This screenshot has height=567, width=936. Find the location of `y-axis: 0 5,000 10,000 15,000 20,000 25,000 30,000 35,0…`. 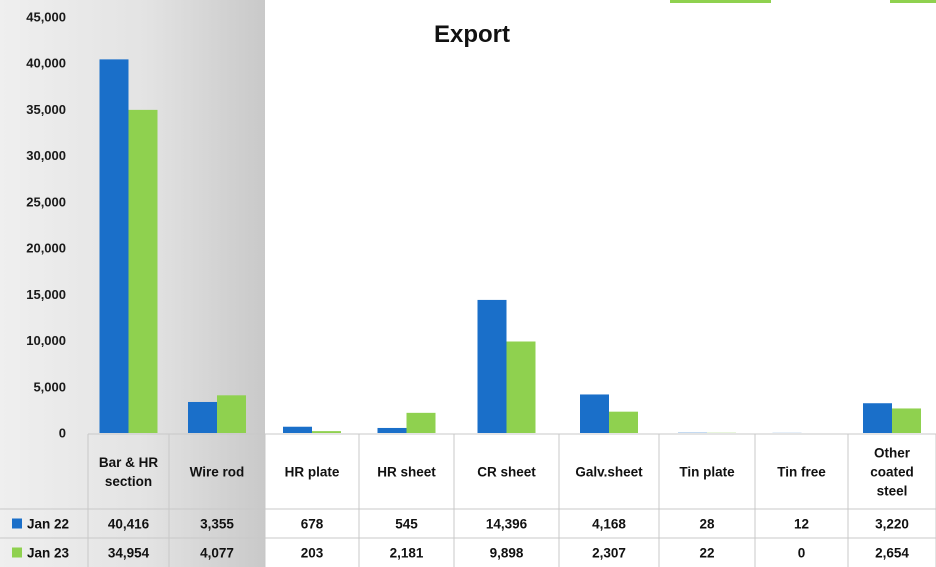

y-axis: 0 5,000 10,000 15,000 20,000 25,000 30,000 35,0… is located at coordinates (46, 225).